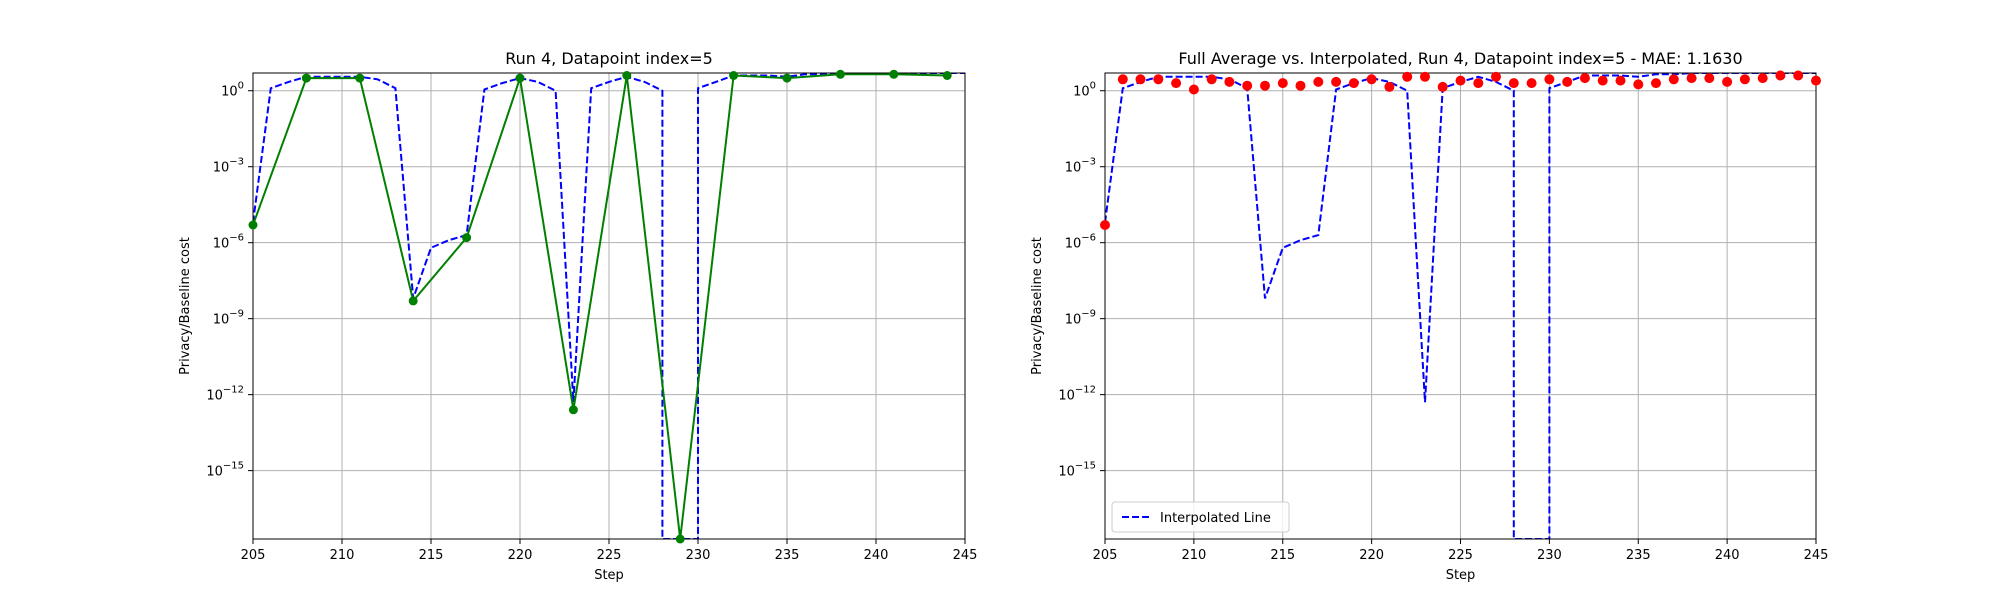 Image resolution: width=2000 pixels, height=600 pixels. Describe the element at coordinates (1215, 518) in the screenshot. I see `legend-label: Interpolated Line` at that location.